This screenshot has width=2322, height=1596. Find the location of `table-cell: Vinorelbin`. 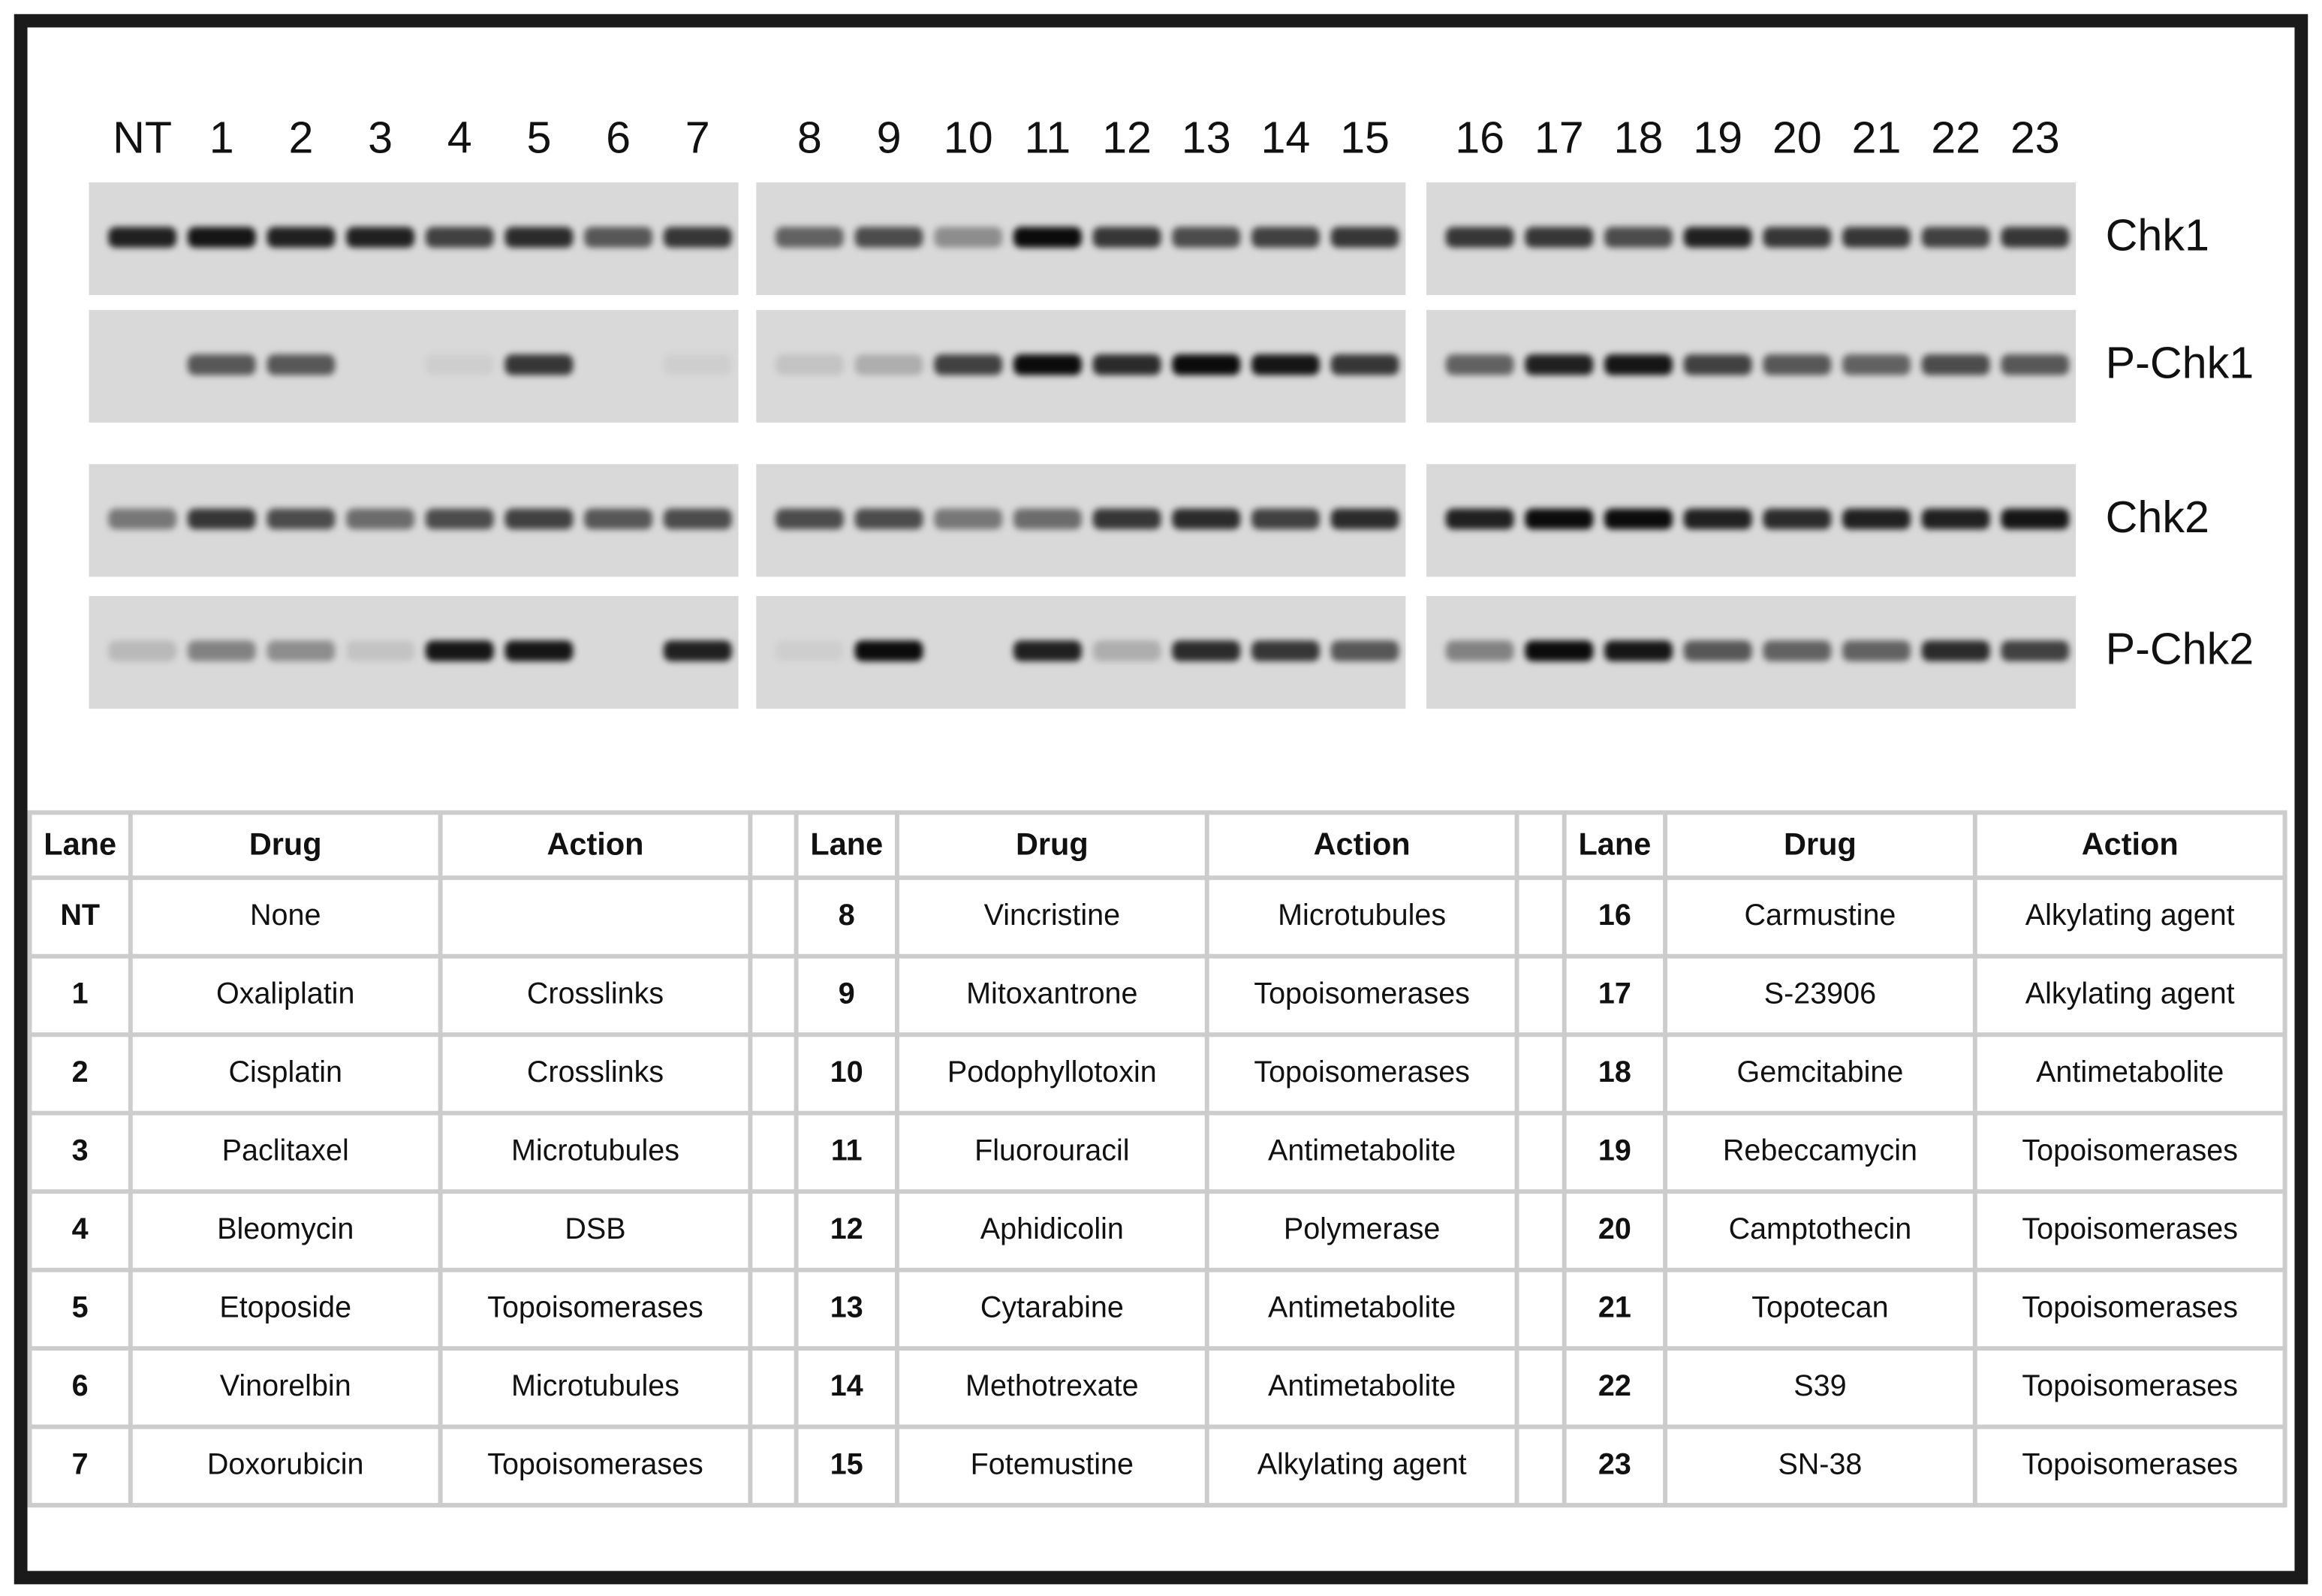

table-cell: Vinorelbin is located at coordinates (285, 1385).